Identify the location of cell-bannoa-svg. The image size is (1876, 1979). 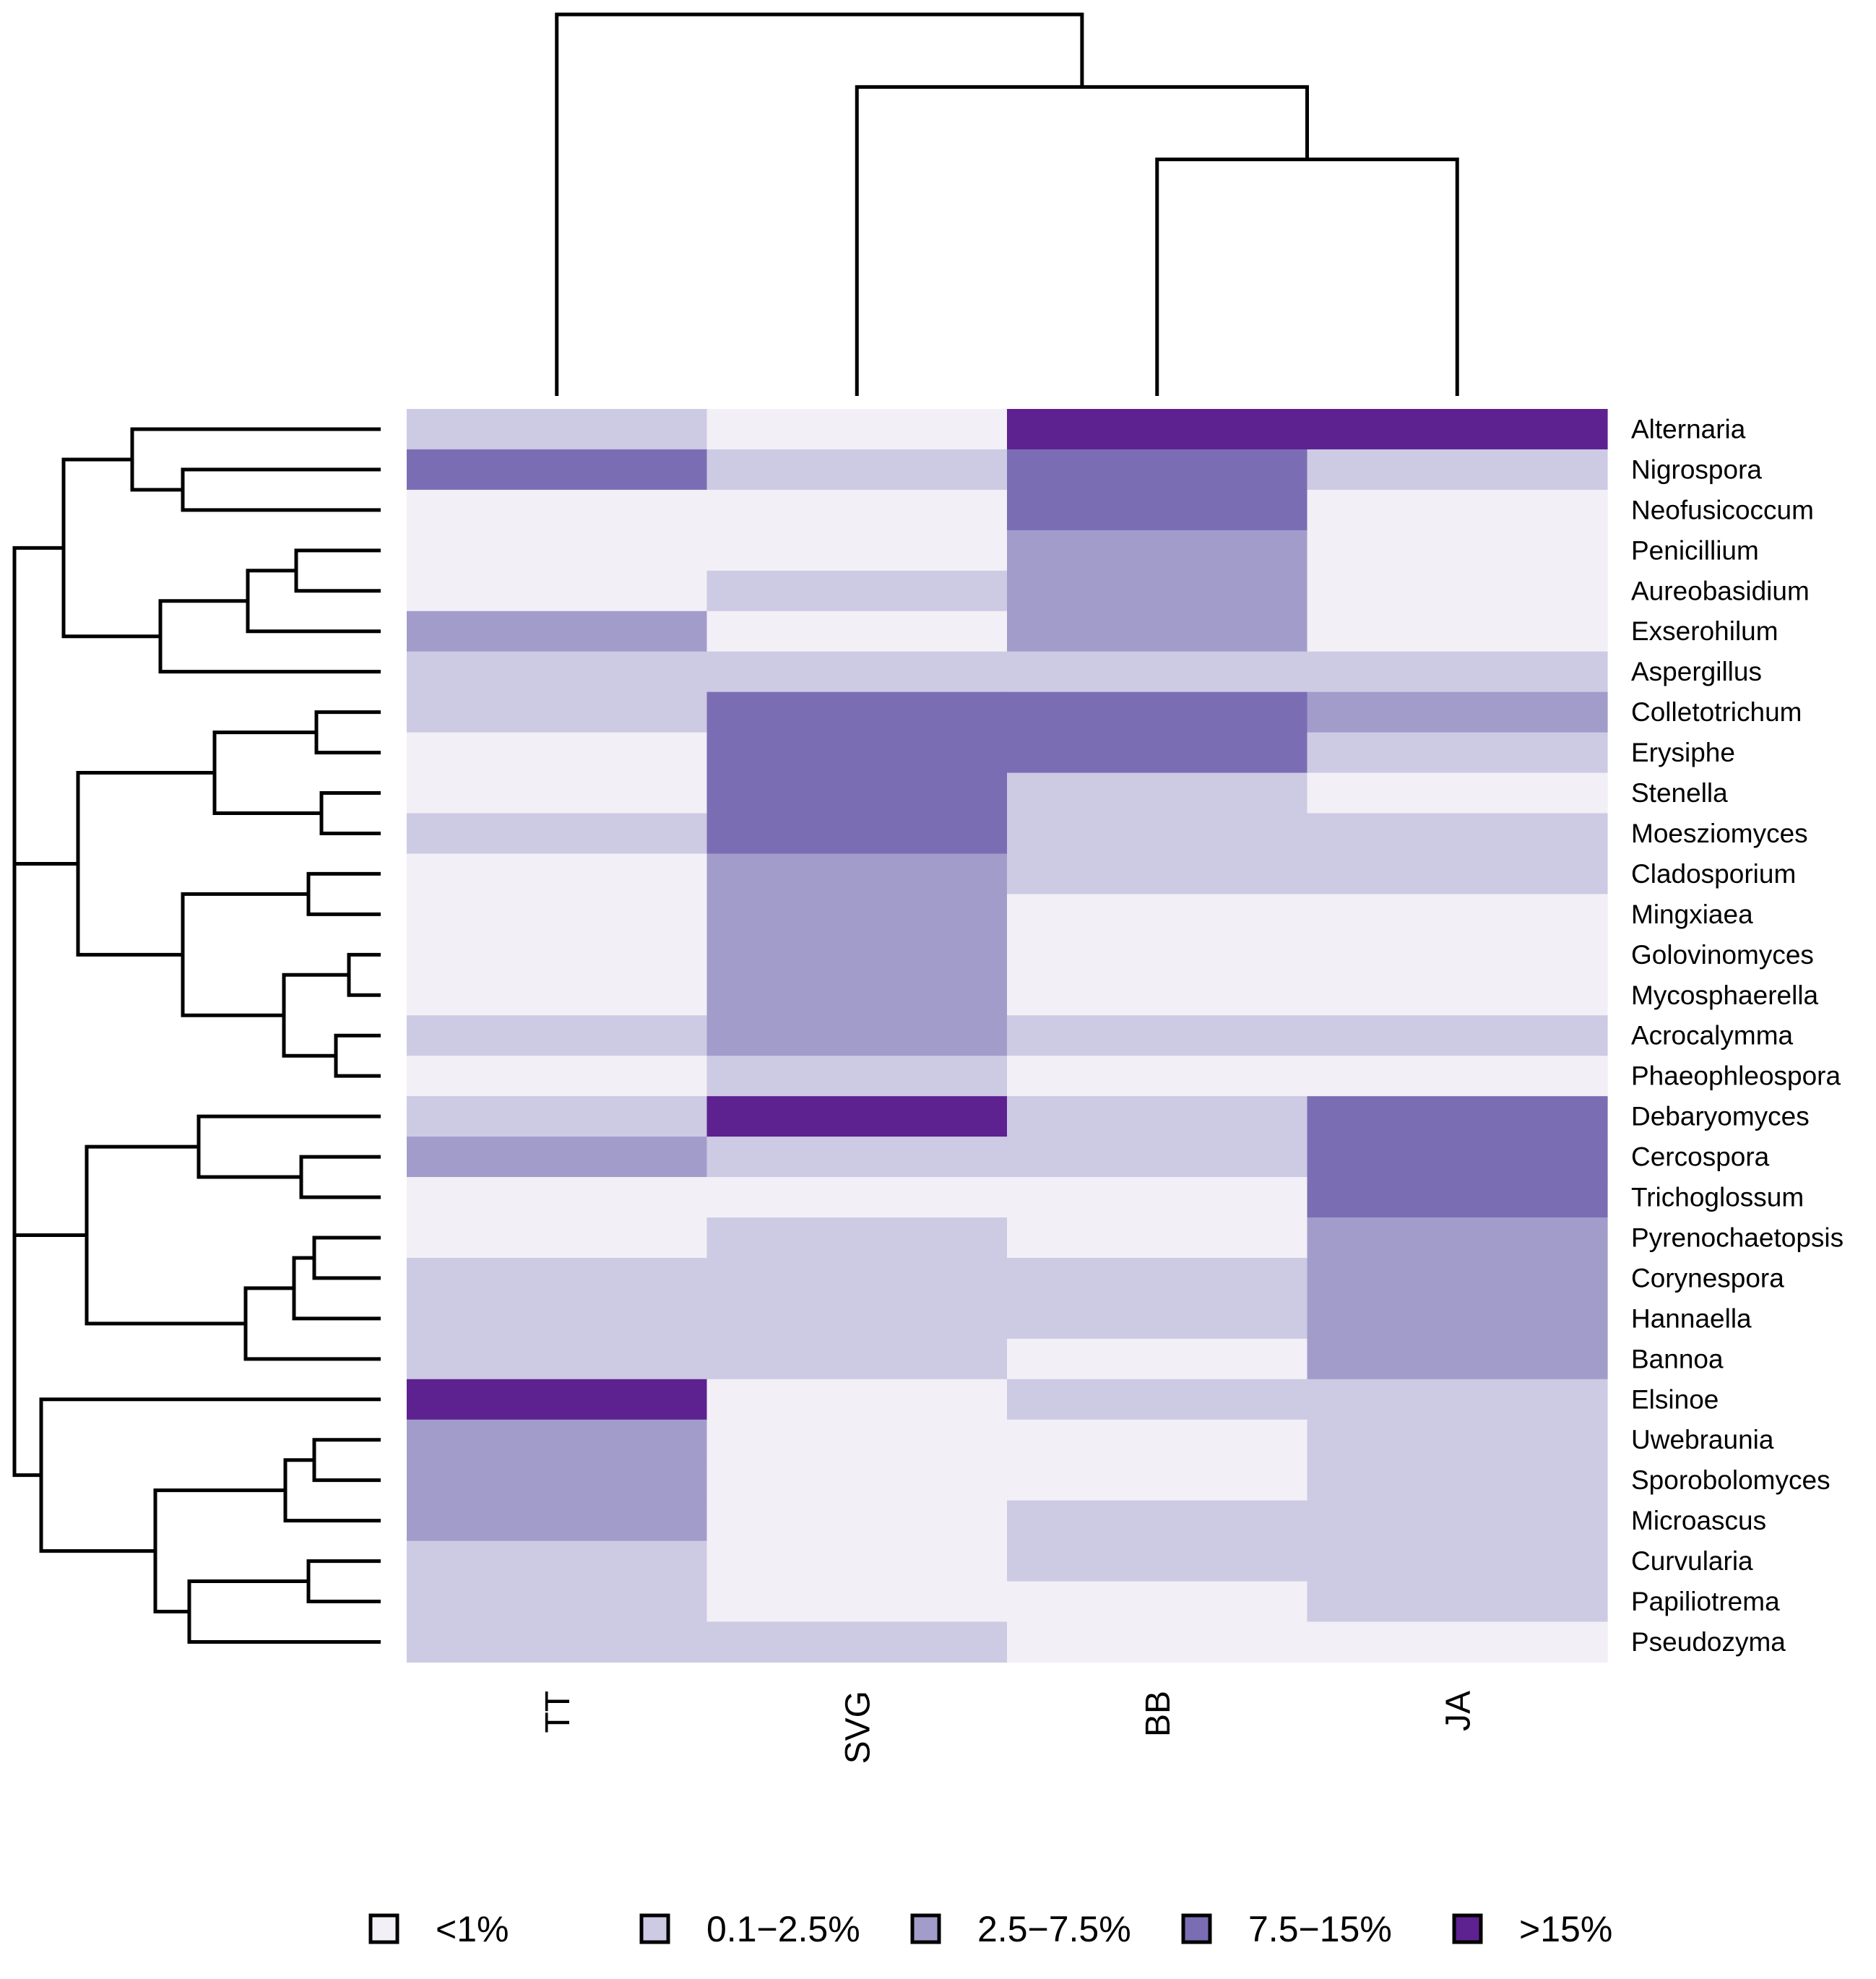
(857, 1359).